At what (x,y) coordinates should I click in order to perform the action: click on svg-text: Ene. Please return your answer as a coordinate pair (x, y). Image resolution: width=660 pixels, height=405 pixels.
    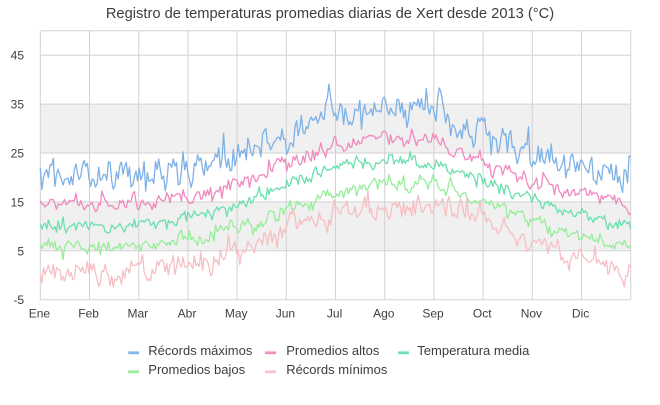
    Looking at the image, I should click on (40, 314).